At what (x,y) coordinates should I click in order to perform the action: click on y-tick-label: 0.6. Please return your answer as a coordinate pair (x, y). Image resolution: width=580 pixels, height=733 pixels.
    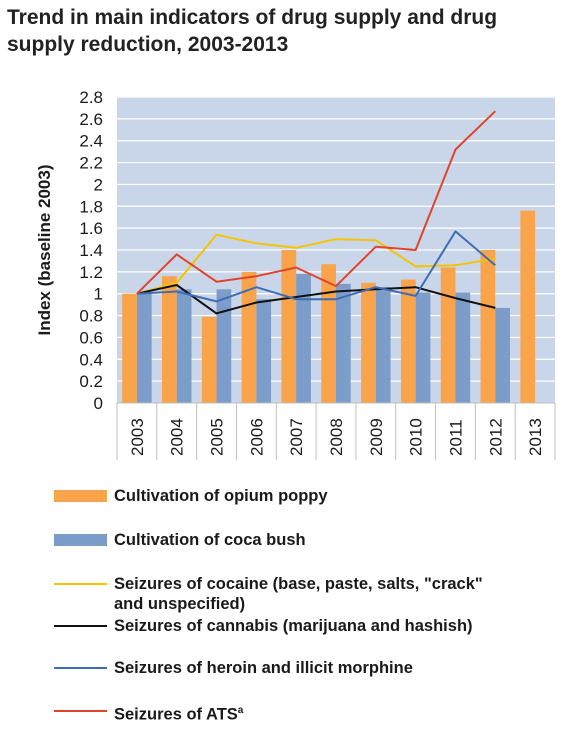
    Looking at the image, I should click on (91, 337).